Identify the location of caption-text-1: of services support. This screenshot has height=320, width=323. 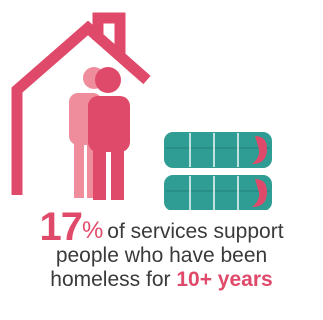
(195, 231).